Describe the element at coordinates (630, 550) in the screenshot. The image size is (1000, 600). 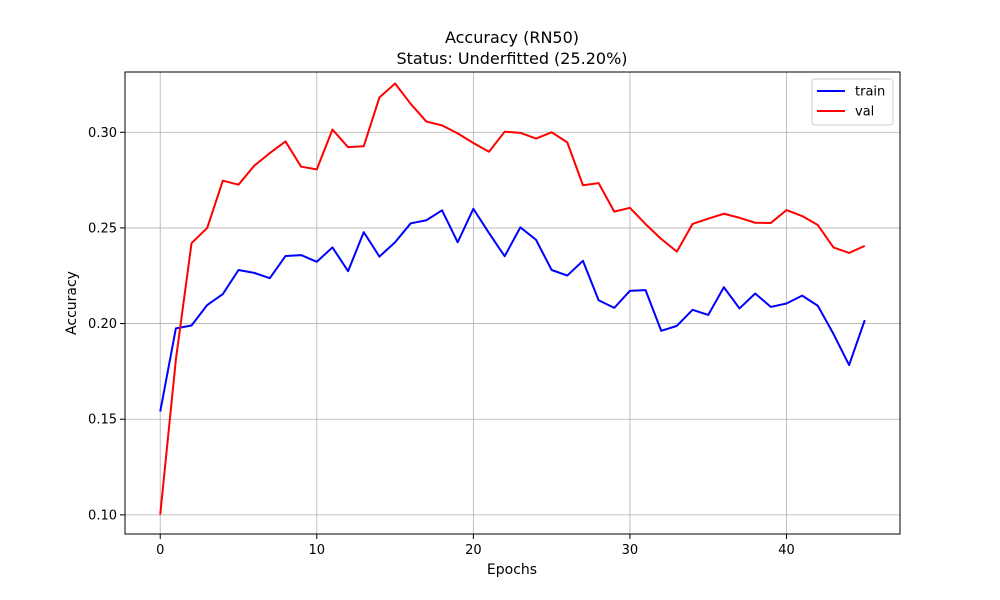
I see `x-tick-label: 30` at that location.